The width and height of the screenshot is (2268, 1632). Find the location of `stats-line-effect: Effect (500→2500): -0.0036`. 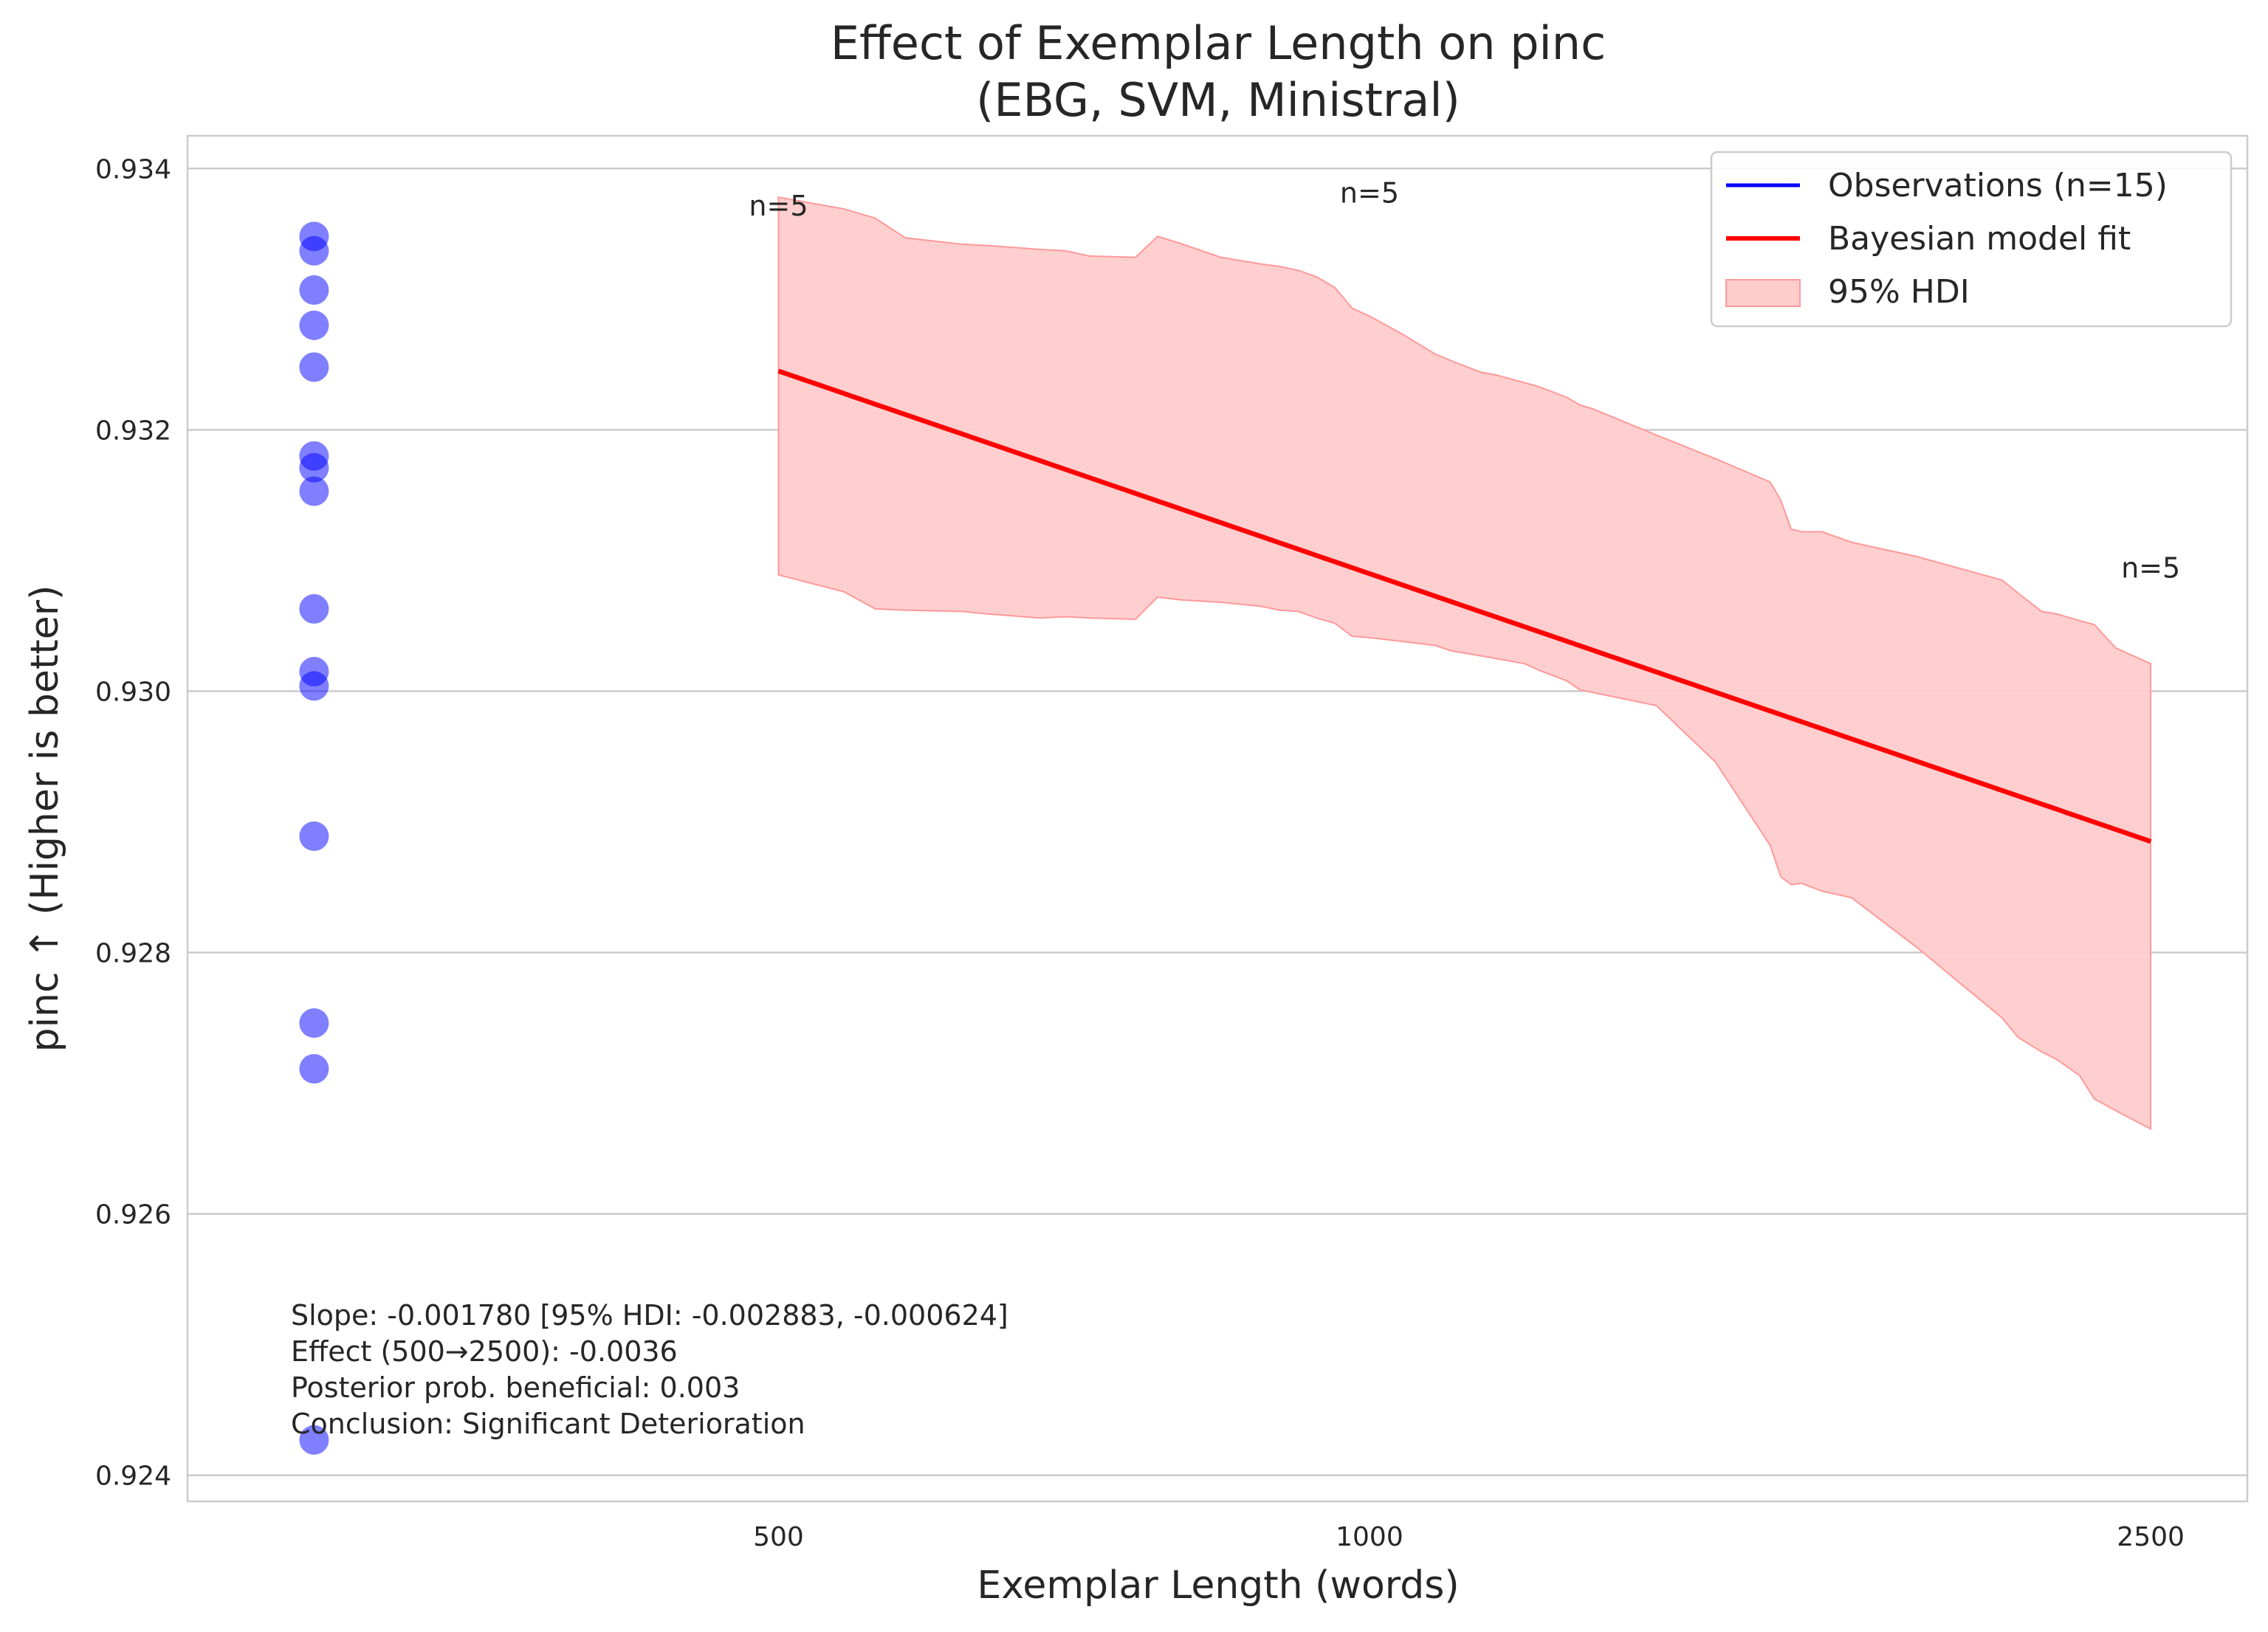

stats-line-effect: Effect (500→2500): -0.0036 is located at coordinates (484, 1351).